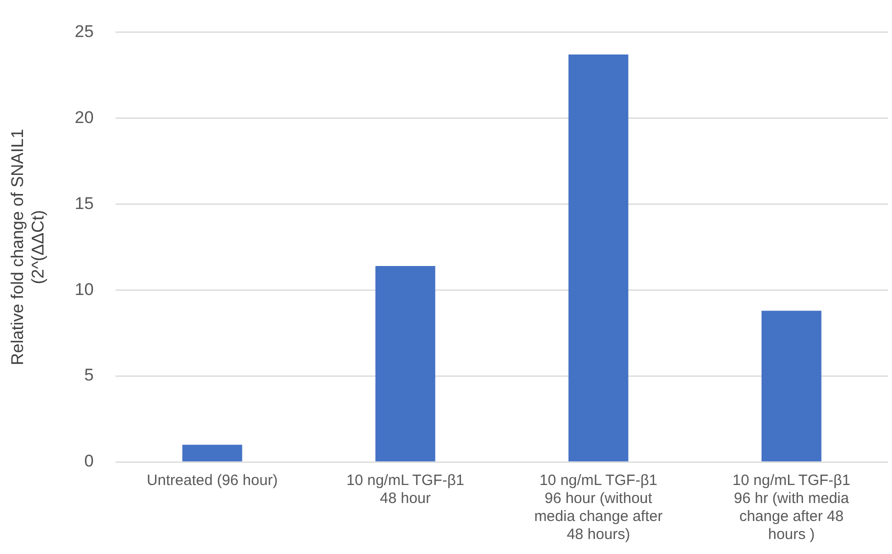 This screenshot has width=892, height=554. I want to click on x-tick-label: Untreated (96 hour), so click(212, 481).